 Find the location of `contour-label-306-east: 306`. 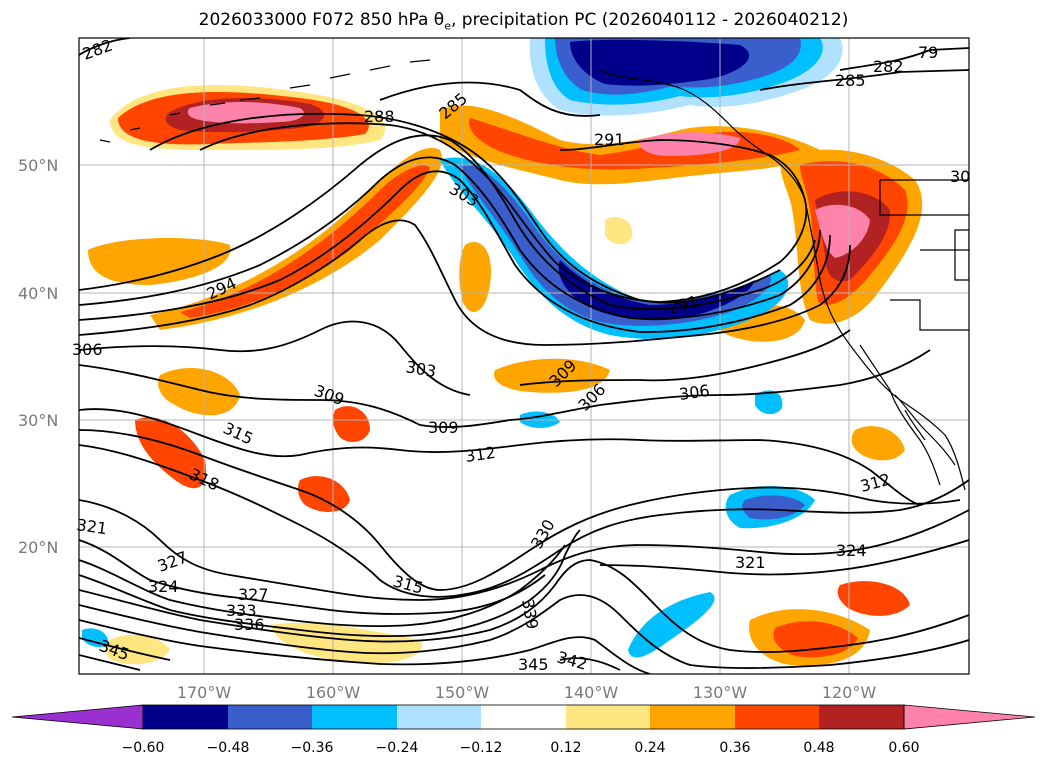

contour-label-306-east: 306 is located at coordinates (694, 392).